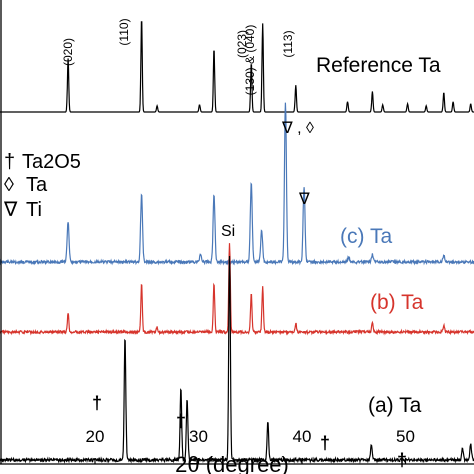 The image size is (474, 474). Describe the element at coordinates (181, 421) in the screenshot. I see `annotation-dagger-2: †` at that location.